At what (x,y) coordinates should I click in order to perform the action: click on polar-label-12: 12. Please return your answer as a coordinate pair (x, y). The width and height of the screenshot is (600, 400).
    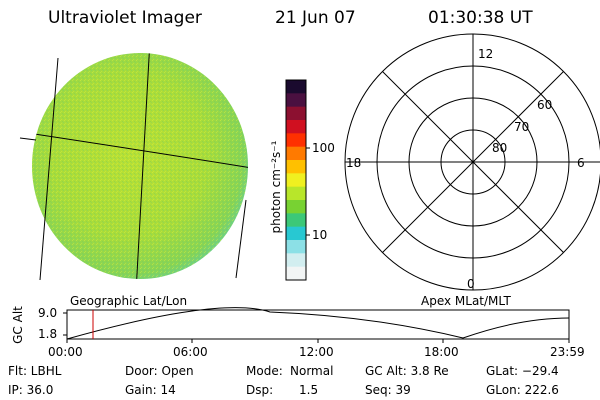
    Looking at the image, I should click on (486, 54).